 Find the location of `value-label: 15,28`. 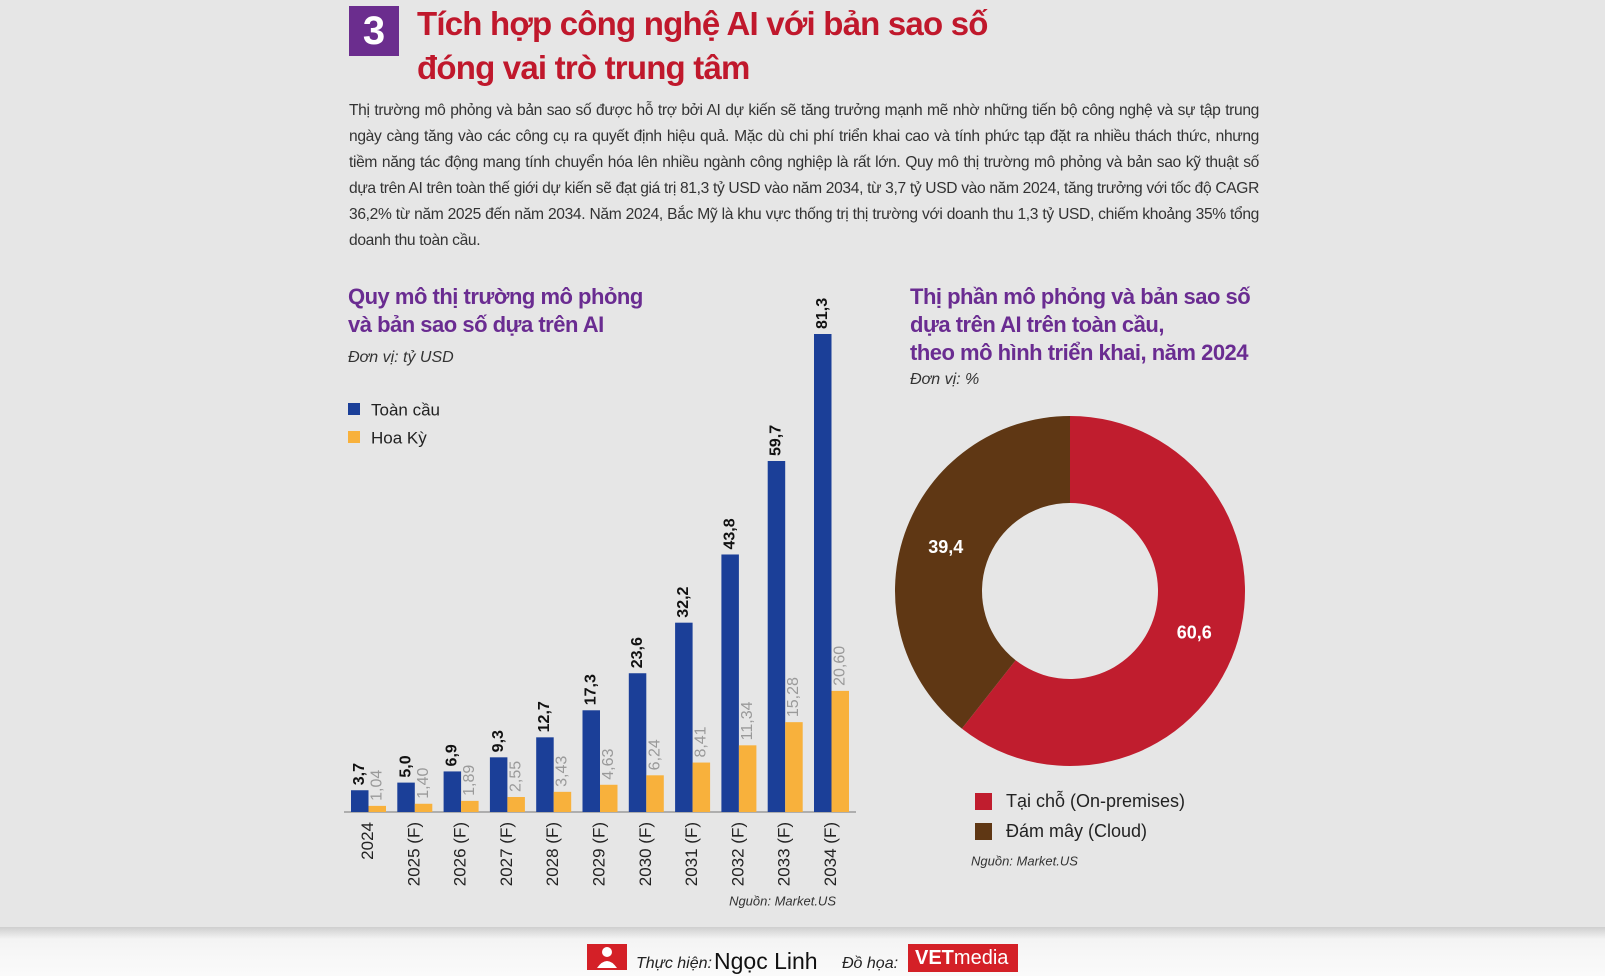

value-label: 15,28 is located at coordinates (793, 697).